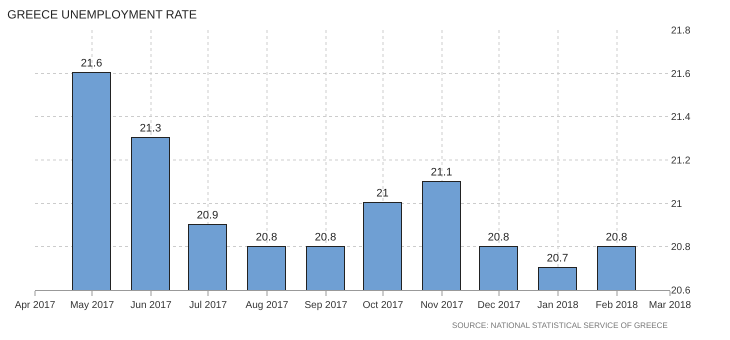  What do you see at coordinates (617, 305) in the screenshot?
I see `x-tick-label: Feb 2018` at bounding box center [617, 305].